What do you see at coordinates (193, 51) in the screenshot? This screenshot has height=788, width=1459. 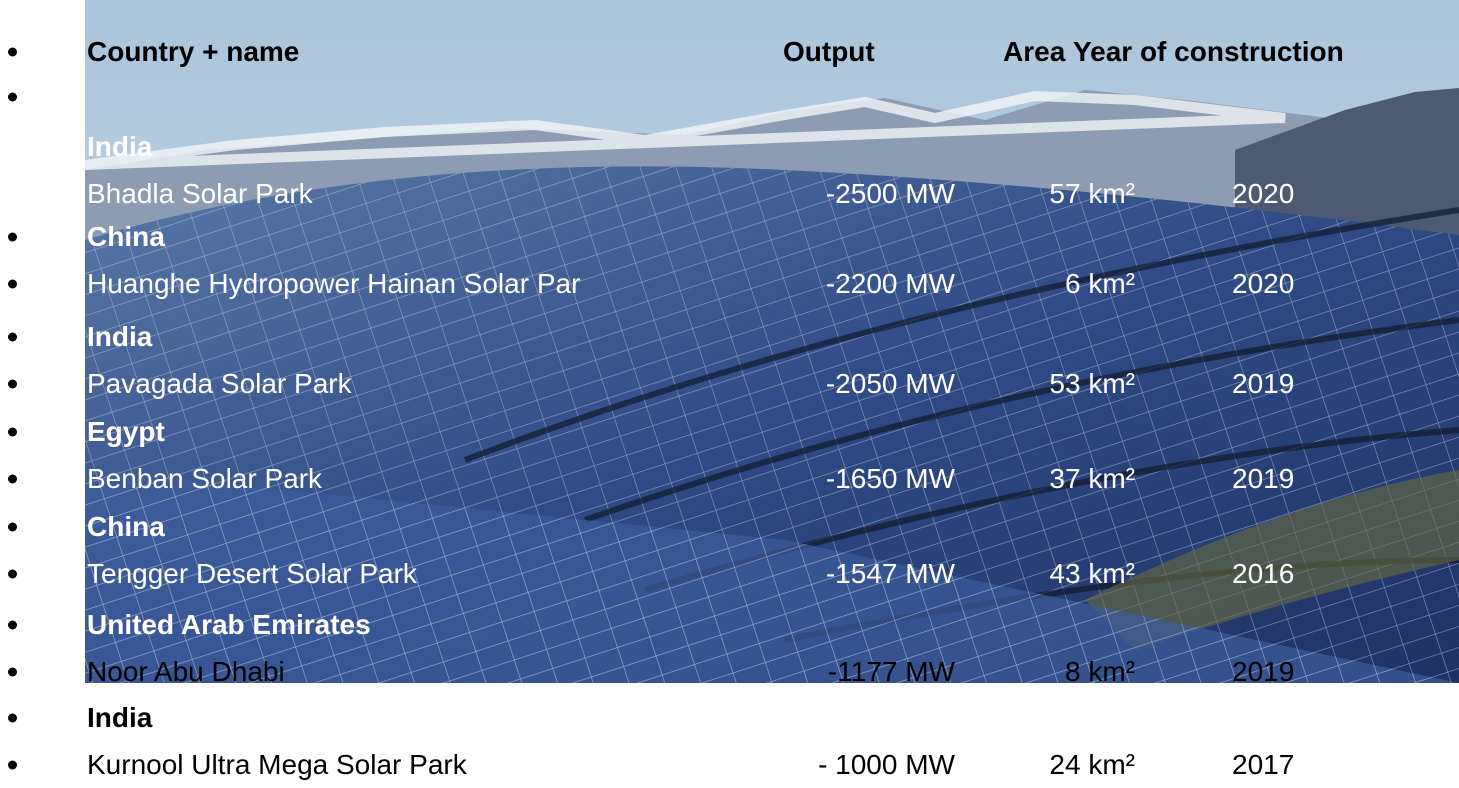 I see `header-country: Country + name` at bounding box center [193, 51].